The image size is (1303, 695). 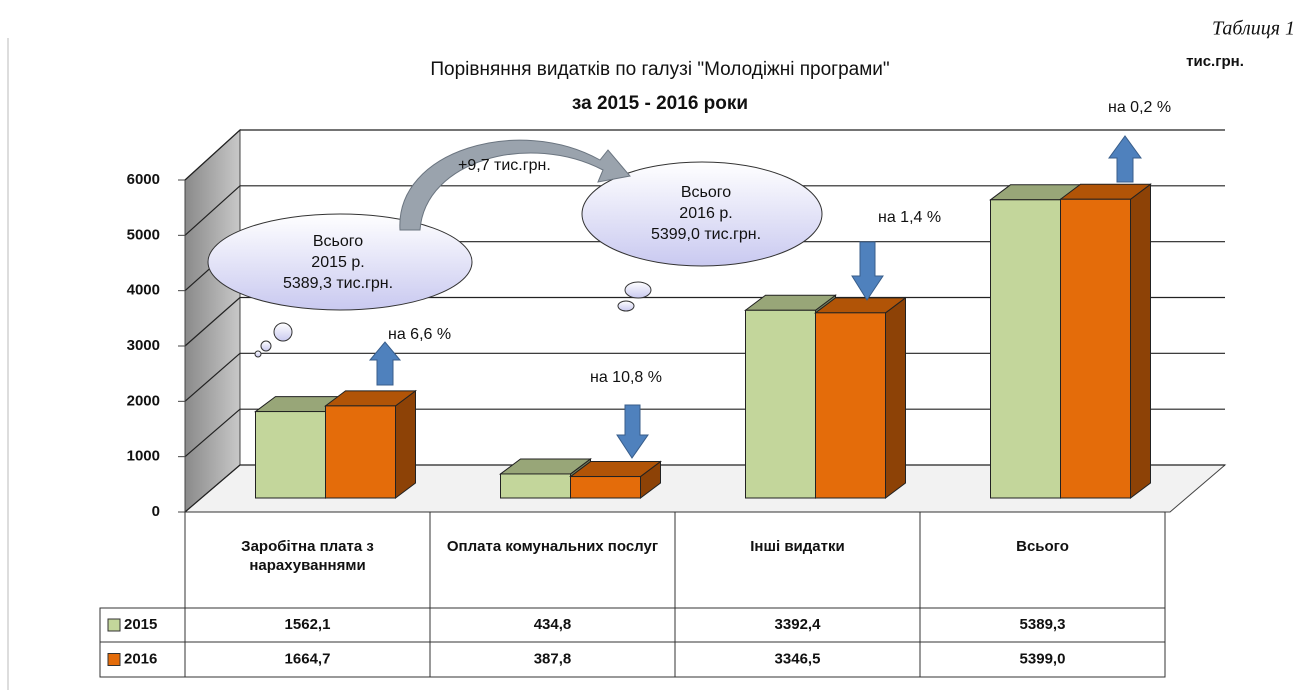 I want to click on y-tick-label: 0, so click(x=156, y=511).